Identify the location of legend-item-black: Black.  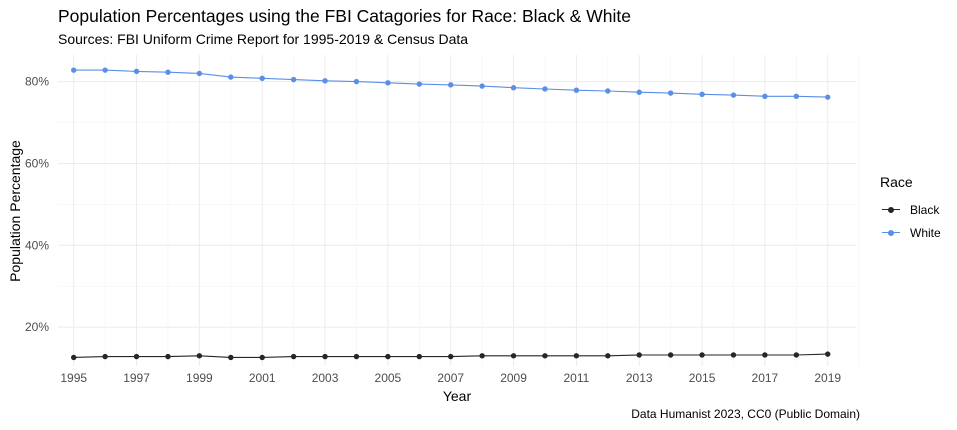
(910, 209).